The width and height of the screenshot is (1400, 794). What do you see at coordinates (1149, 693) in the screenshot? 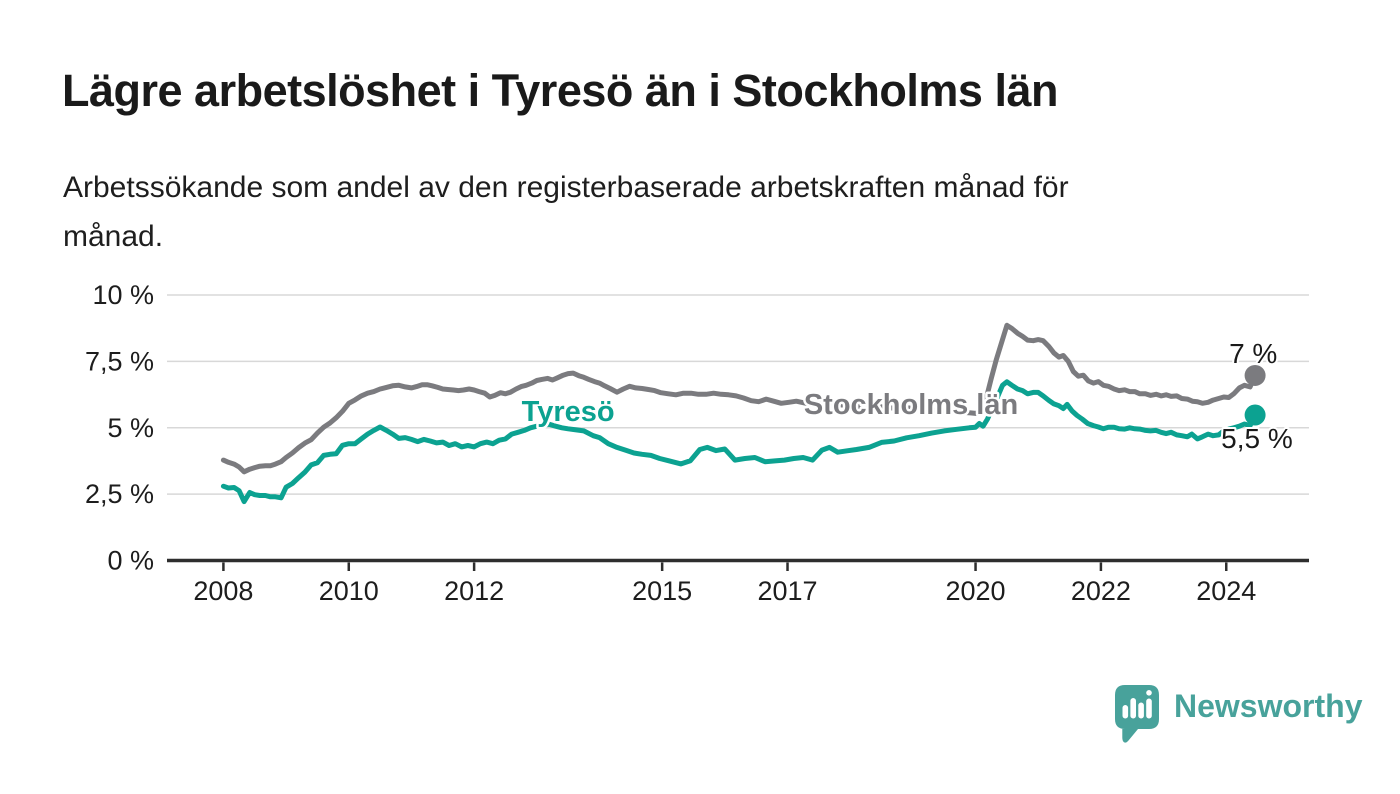
I see `logo-exclamation-dot` at bounding box center [1149, 693].